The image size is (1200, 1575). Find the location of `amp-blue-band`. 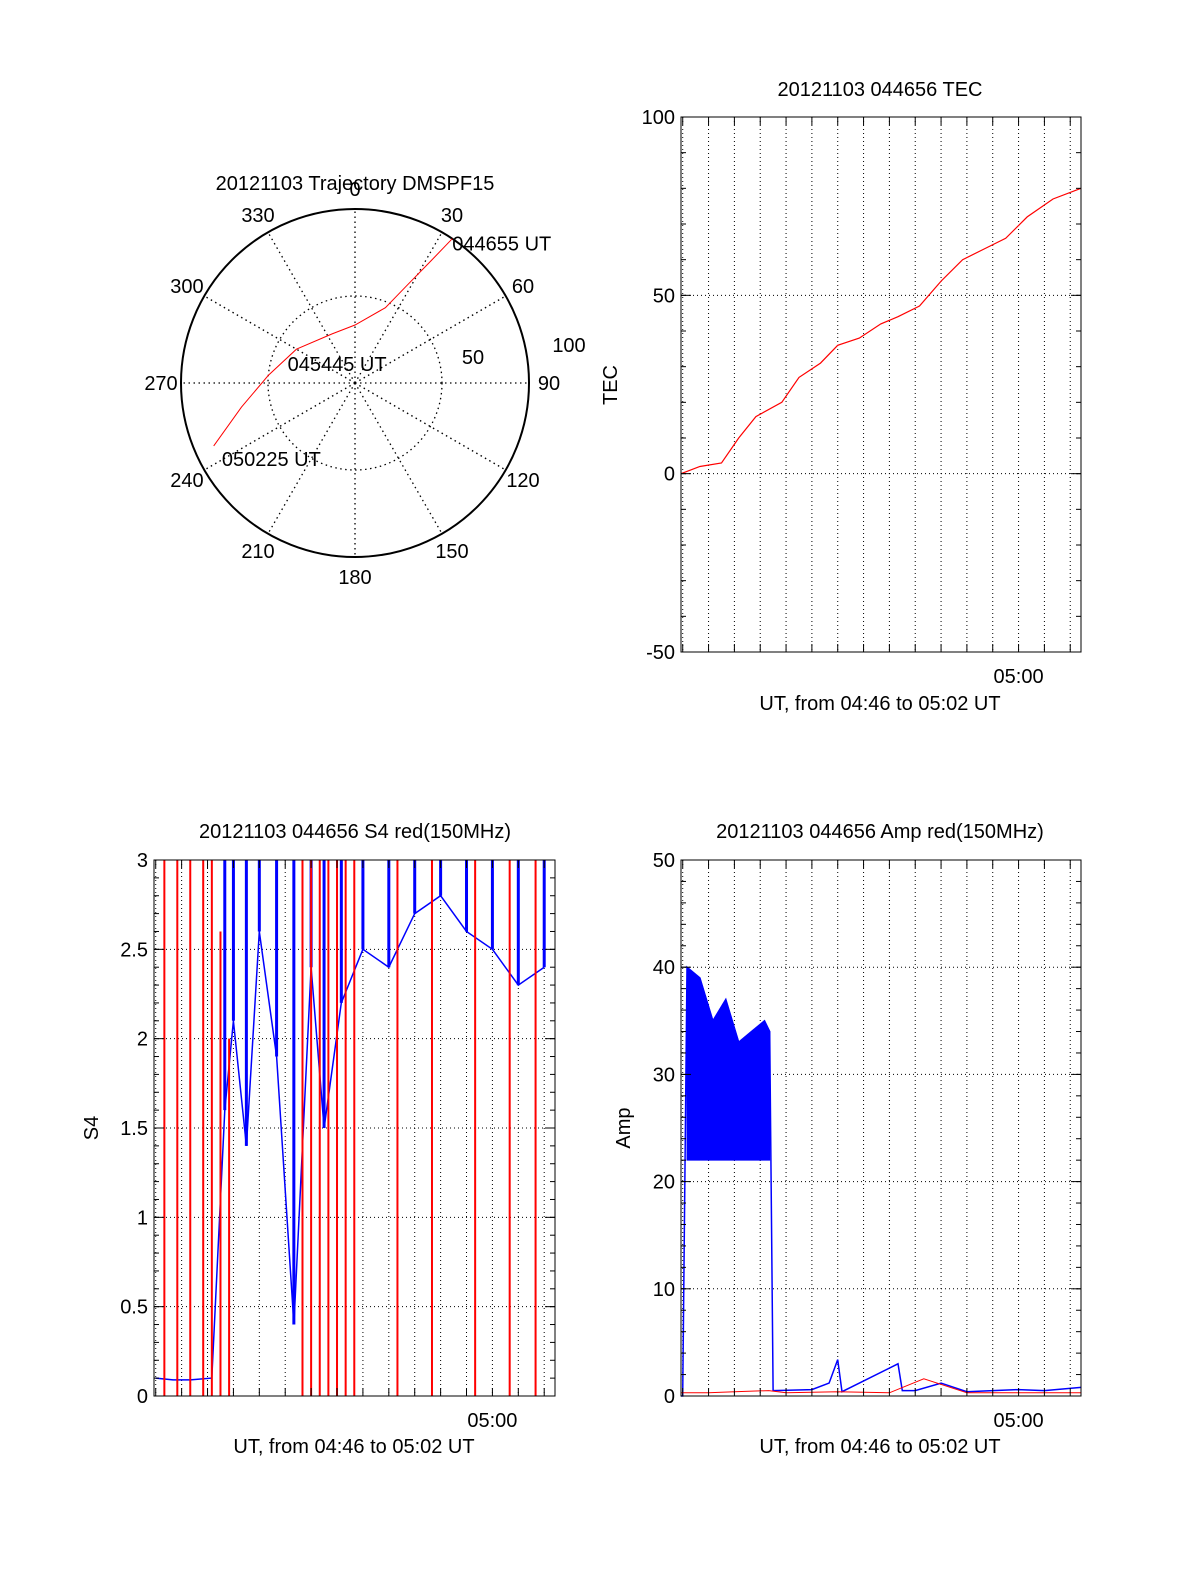

amp-blue-band is located at coordinates (728, 1063).